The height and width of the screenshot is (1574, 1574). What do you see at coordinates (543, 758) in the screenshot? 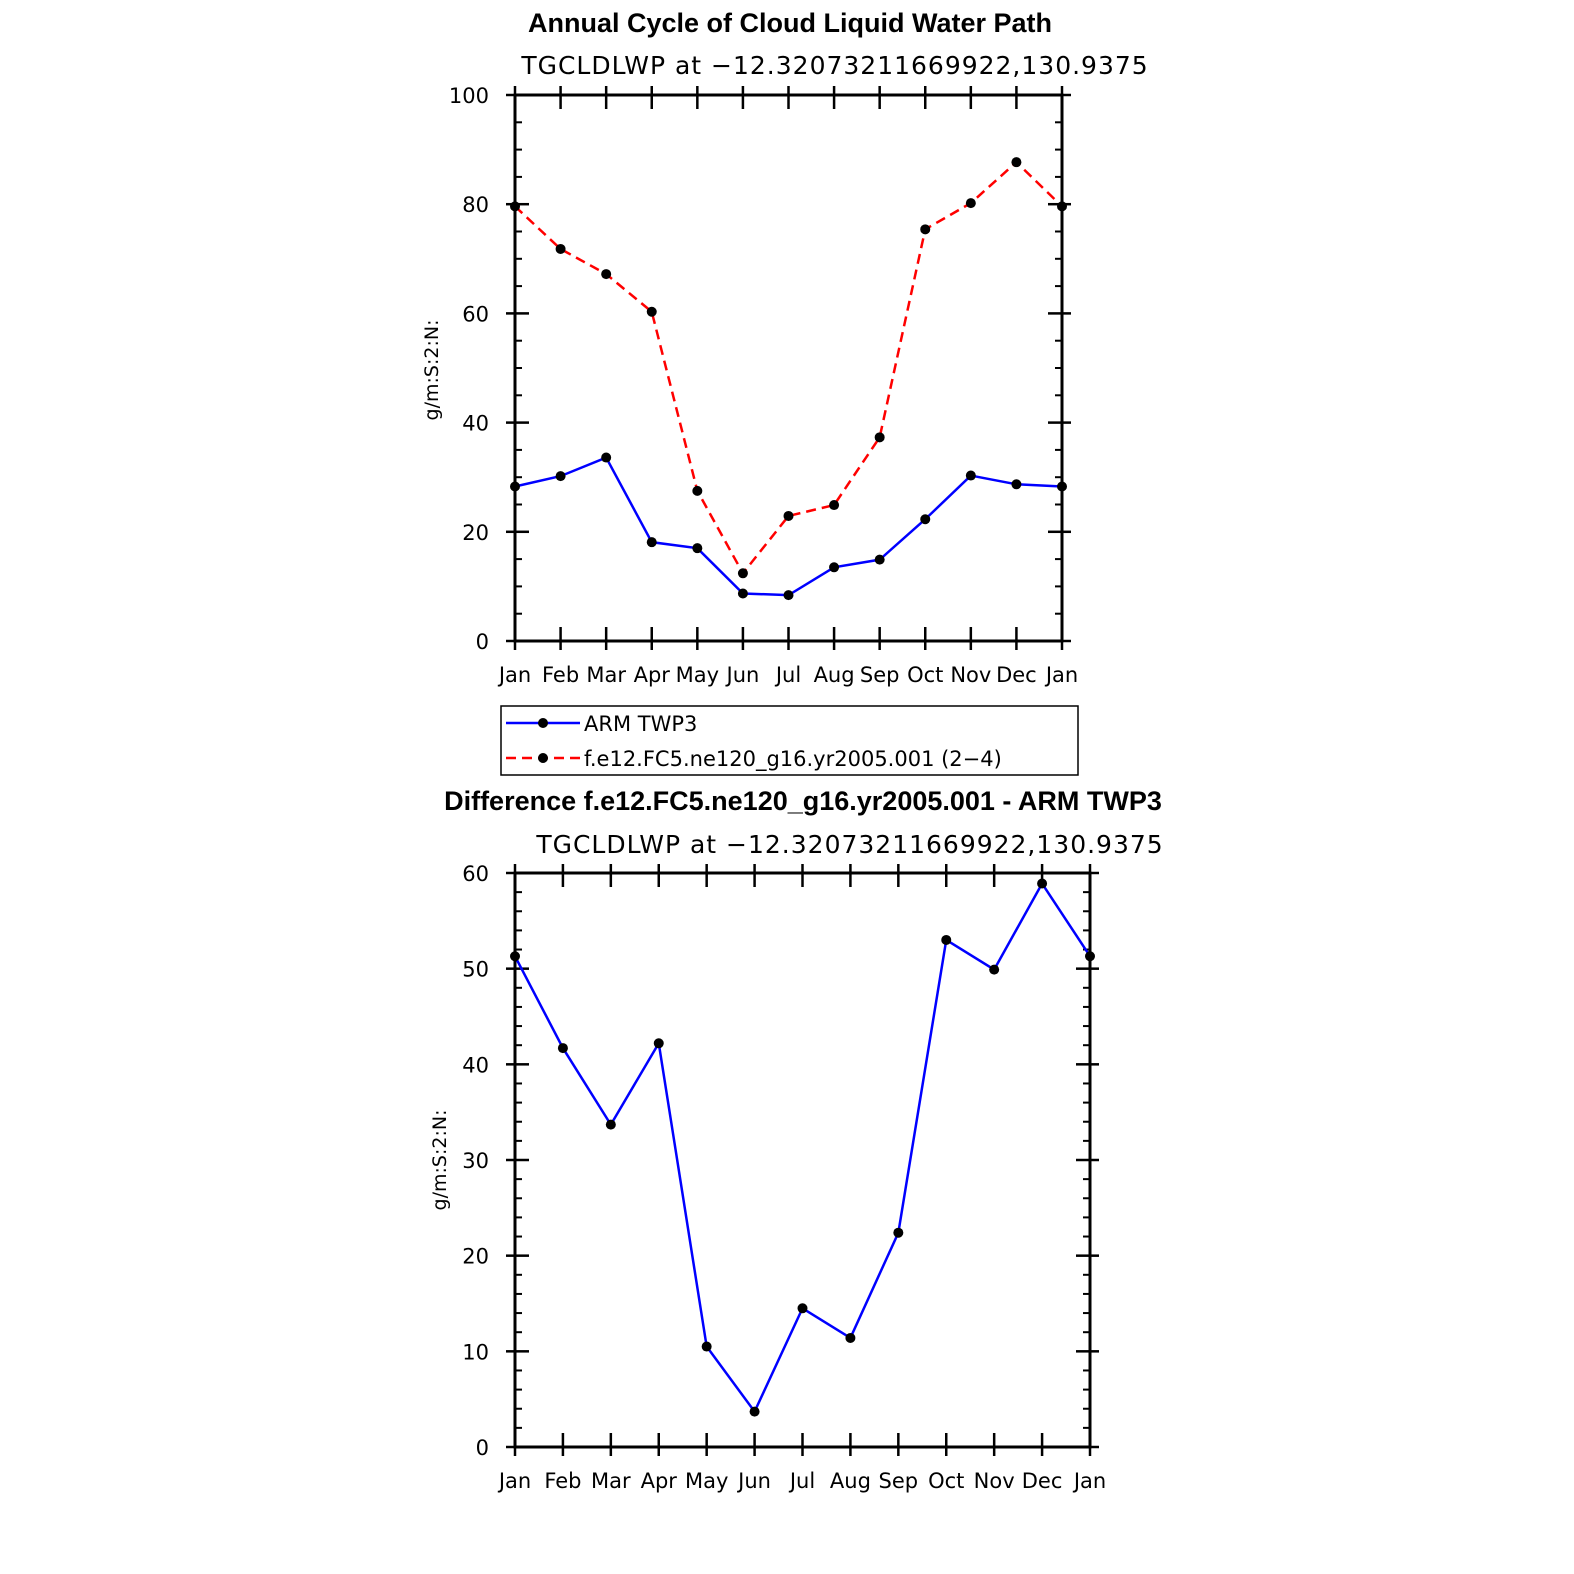
I see `legend-marker-model` at bounding box center [543, 758].